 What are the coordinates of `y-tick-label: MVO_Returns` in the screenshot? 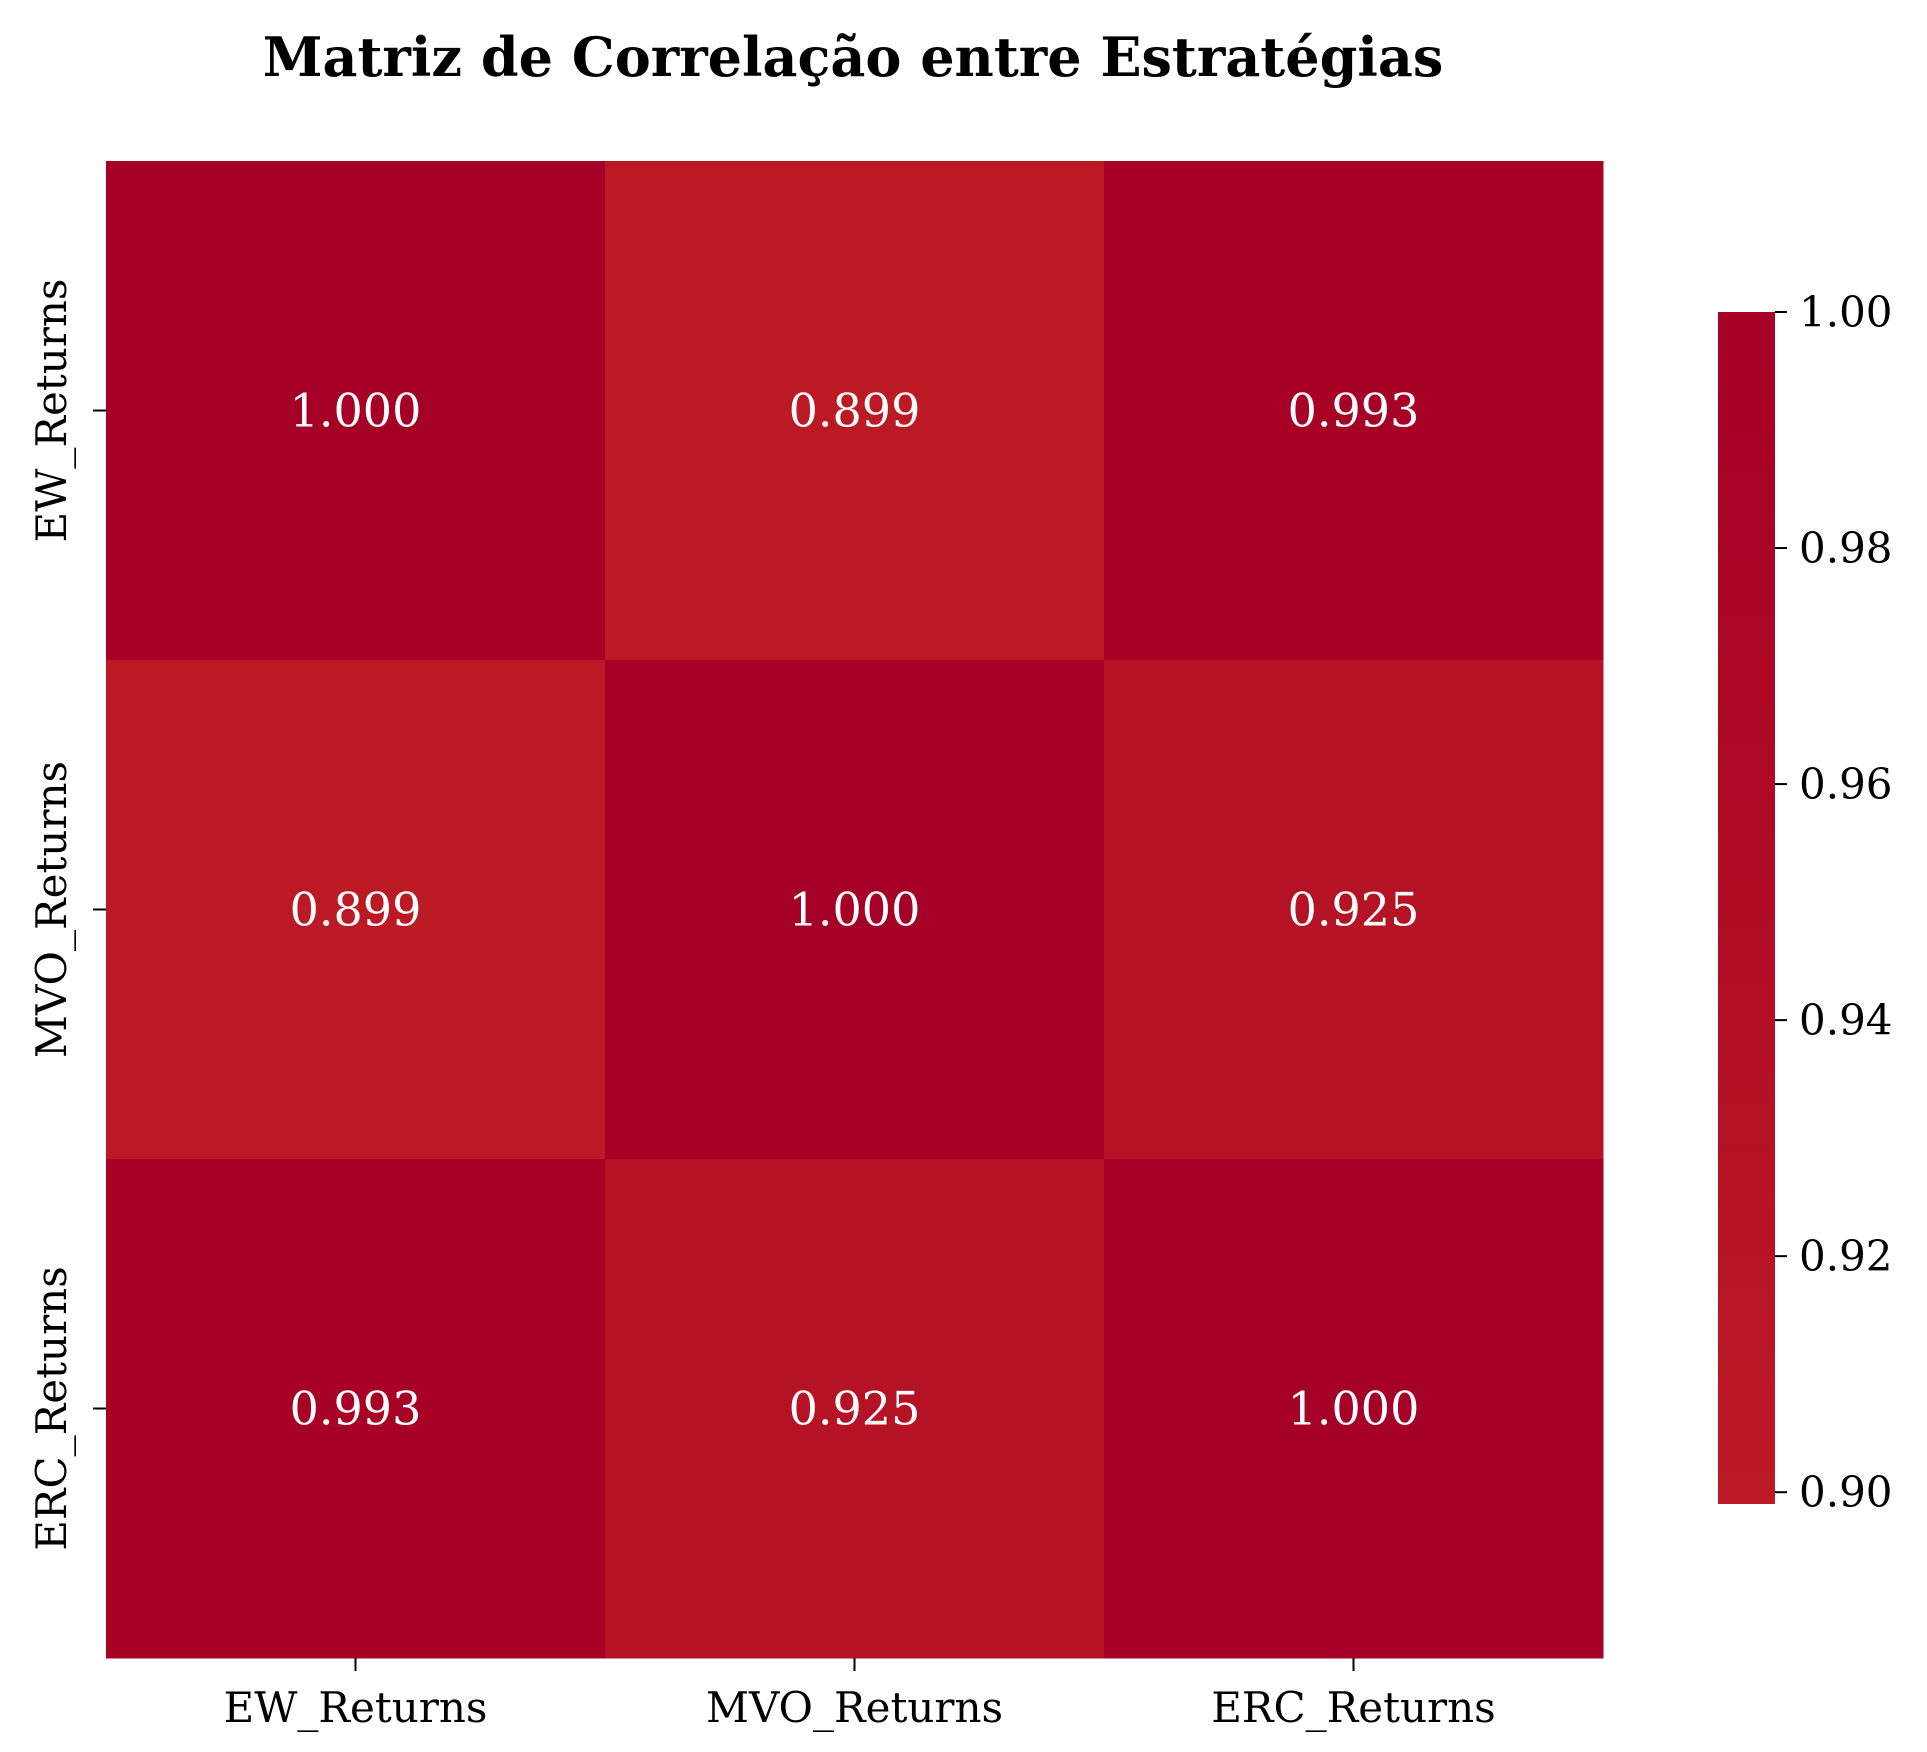 It's located at (51, 909).